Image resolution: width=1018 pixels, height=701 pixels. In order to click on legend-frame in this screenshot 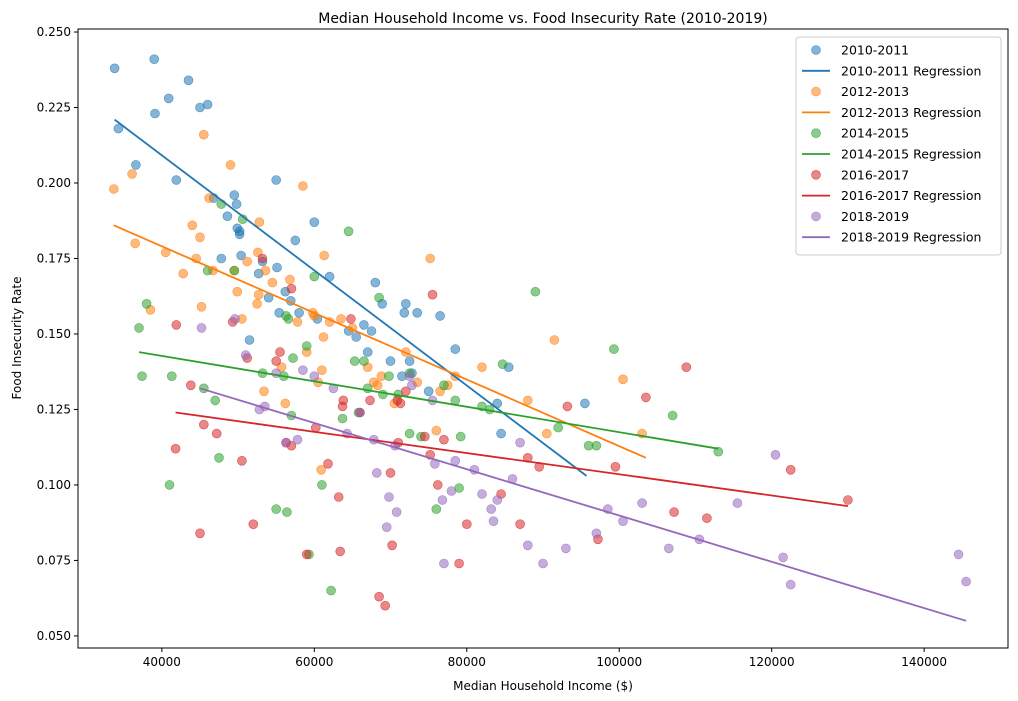, I will do `click(898, 146)`.